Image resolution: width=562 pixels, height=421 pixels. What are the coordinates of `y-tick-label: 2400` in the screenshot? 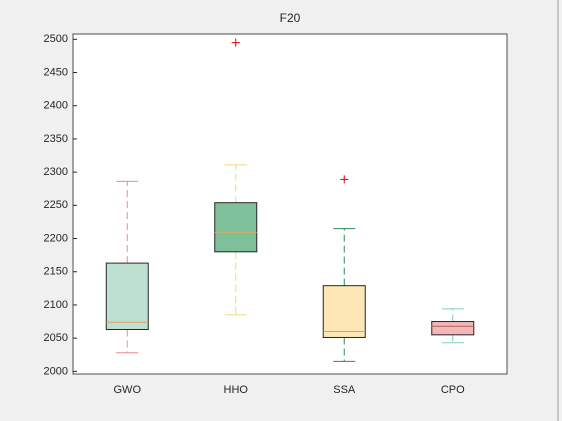 It's located at (56, 106).